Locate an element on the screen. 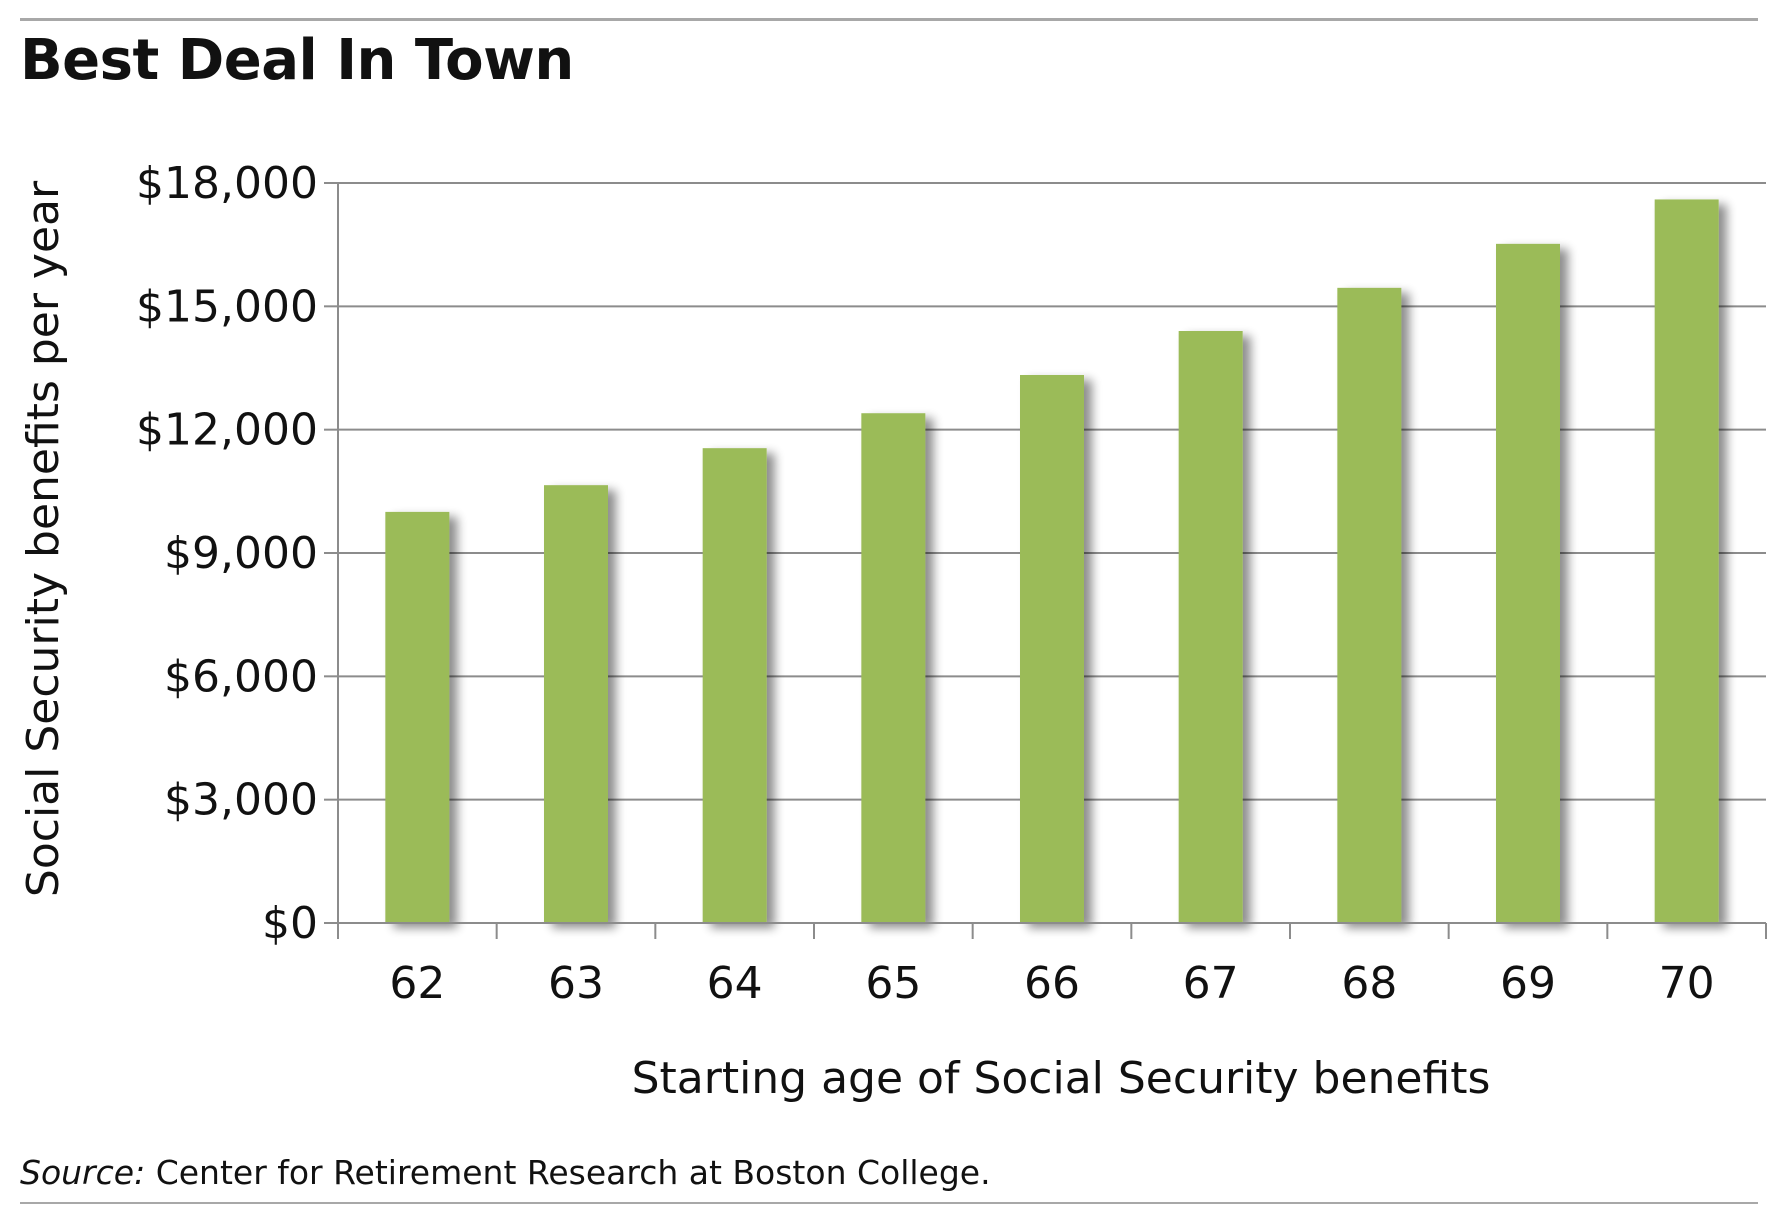 The width and height of the screenshot is (1778, 1216). y-tick-label: $6,000 is located at coordinates (241, 676).